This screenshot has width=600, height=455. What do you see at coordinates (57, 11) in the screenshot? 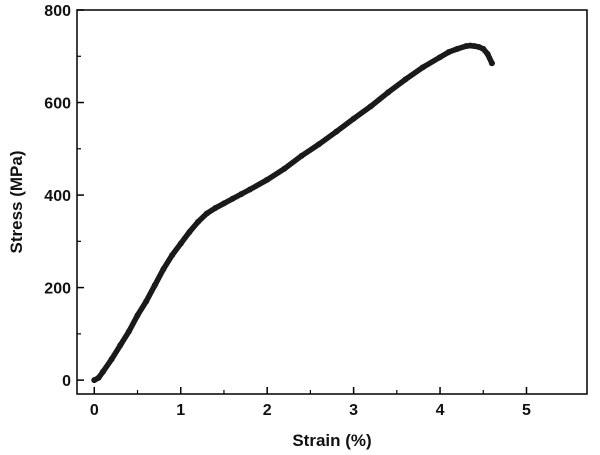
I see `y-tick-label-4: 800` at bounding box center [57, 11].